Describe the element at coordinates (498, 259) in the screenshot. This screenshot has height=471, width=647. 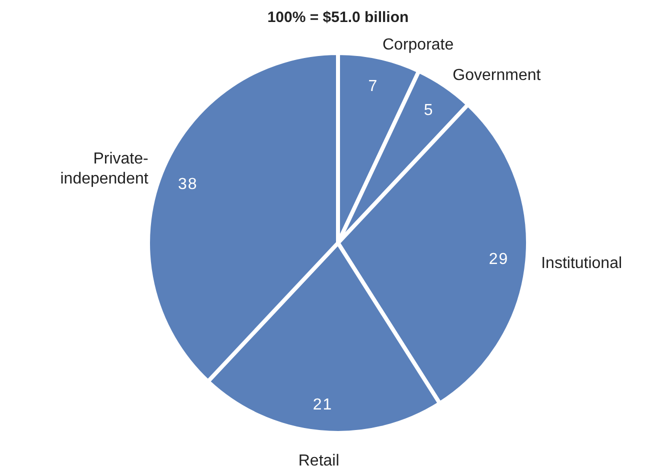
I see `data-label: 29` at that location.